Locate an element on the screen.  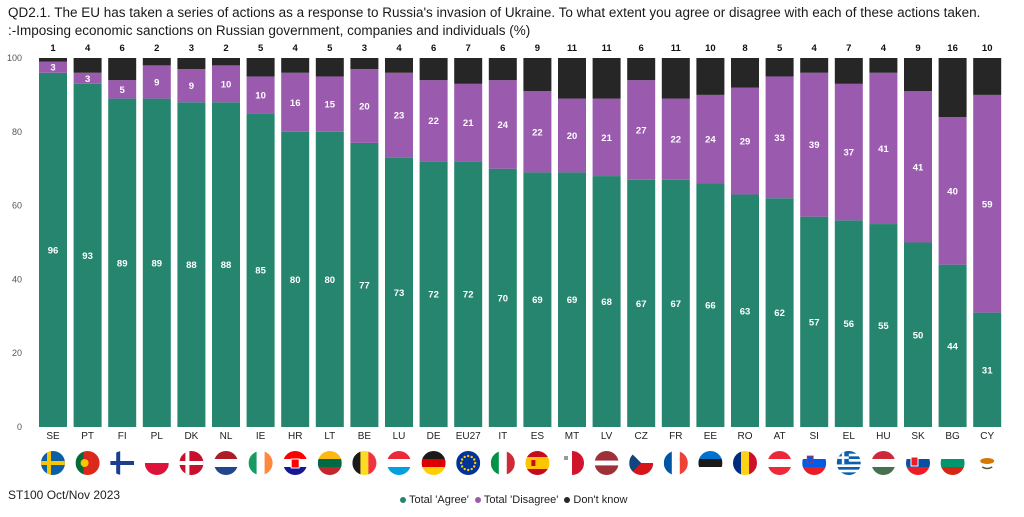
data-label-agree: 73 is located at coordinates (399, 293).